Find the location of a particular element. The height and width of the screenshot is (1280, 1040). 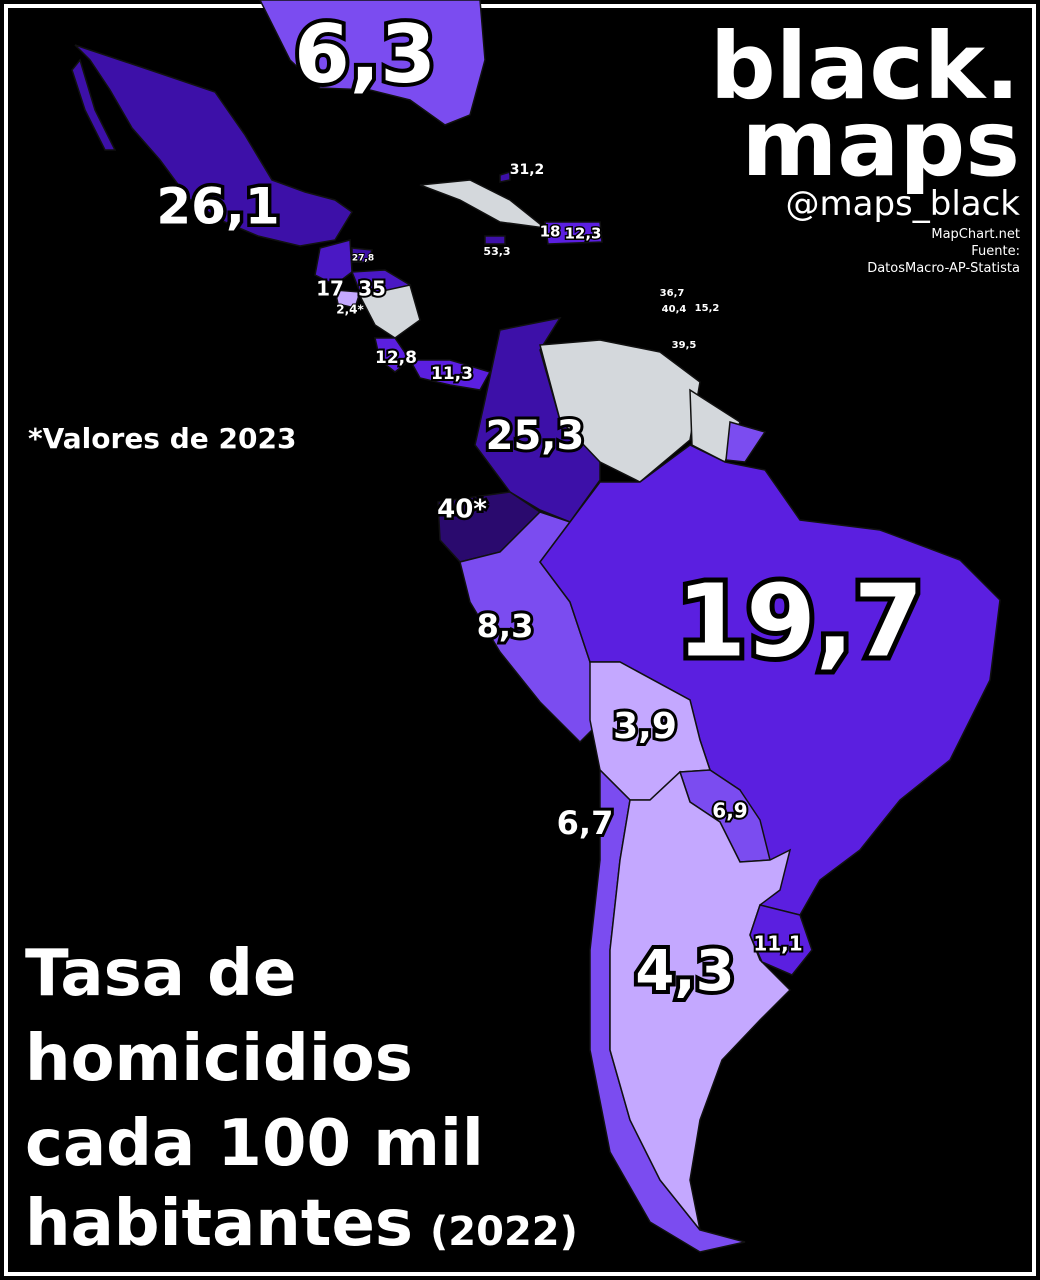

brand-line1: black. is located at coordinates (865, 66).